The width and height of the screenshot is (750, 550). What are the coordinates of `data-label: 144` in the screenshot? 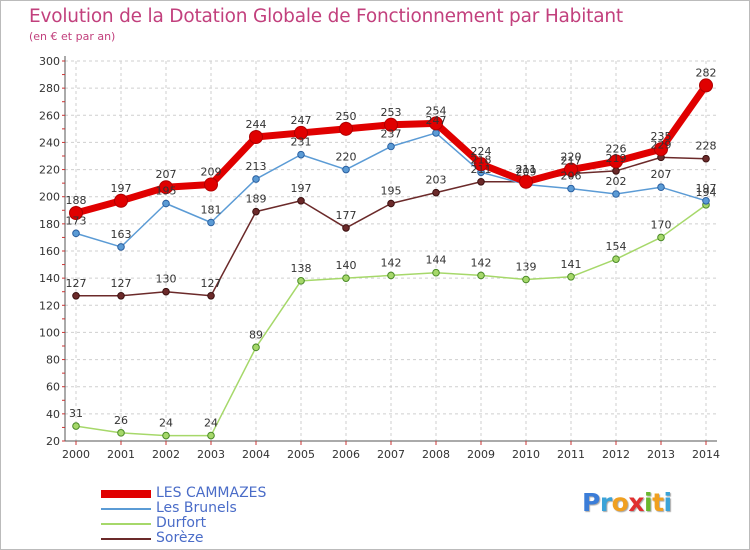 It's located at (436, 260).